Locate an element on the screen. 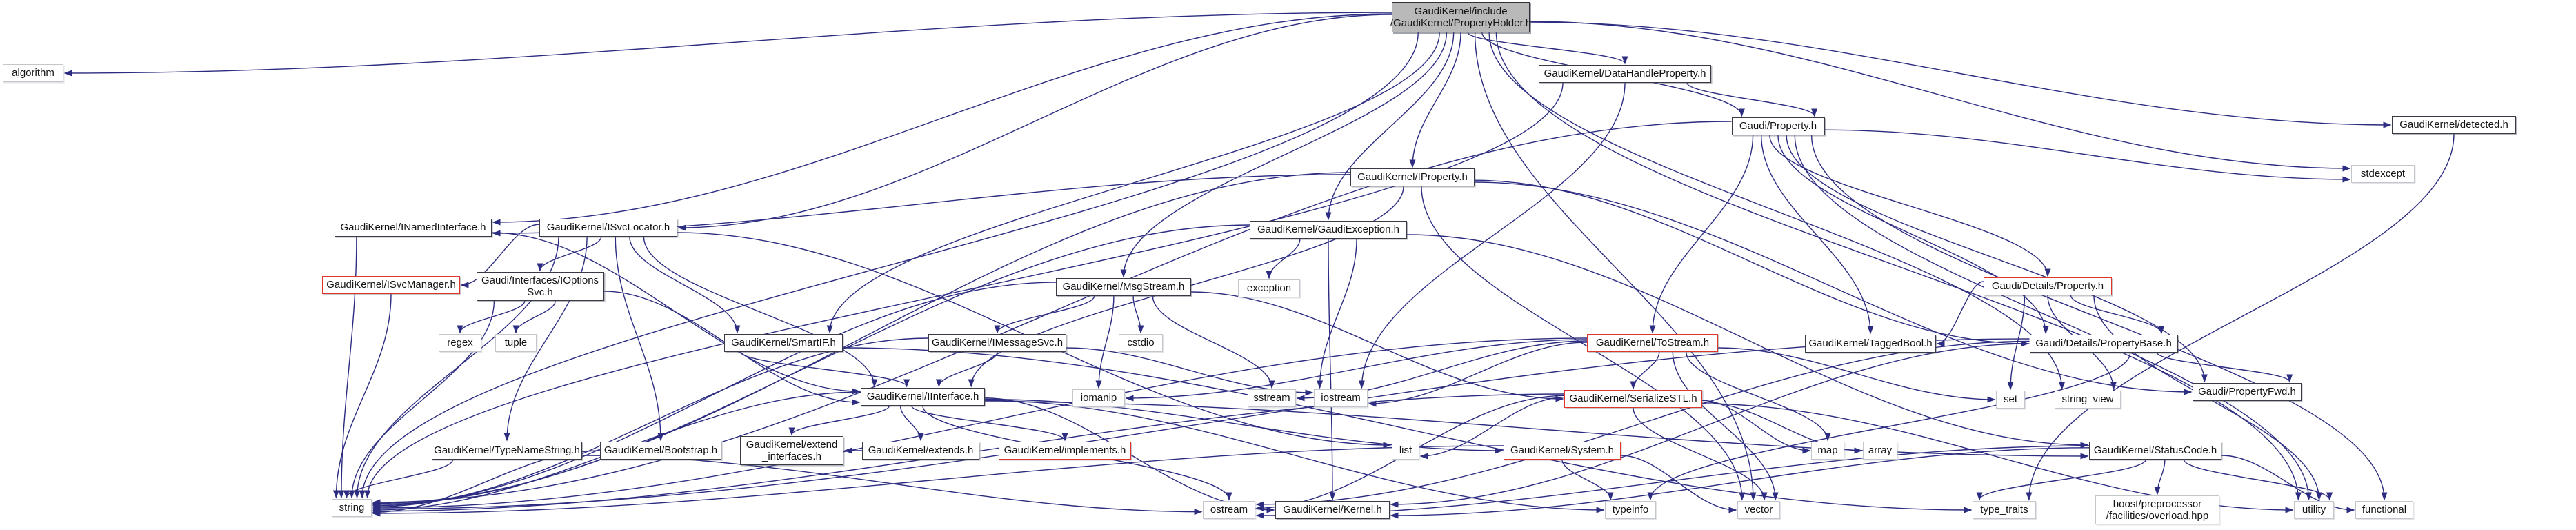 The width and height of the screenshot is (2576, 530). include-edge-status-code--functional is located at coordinates (2288, 484).